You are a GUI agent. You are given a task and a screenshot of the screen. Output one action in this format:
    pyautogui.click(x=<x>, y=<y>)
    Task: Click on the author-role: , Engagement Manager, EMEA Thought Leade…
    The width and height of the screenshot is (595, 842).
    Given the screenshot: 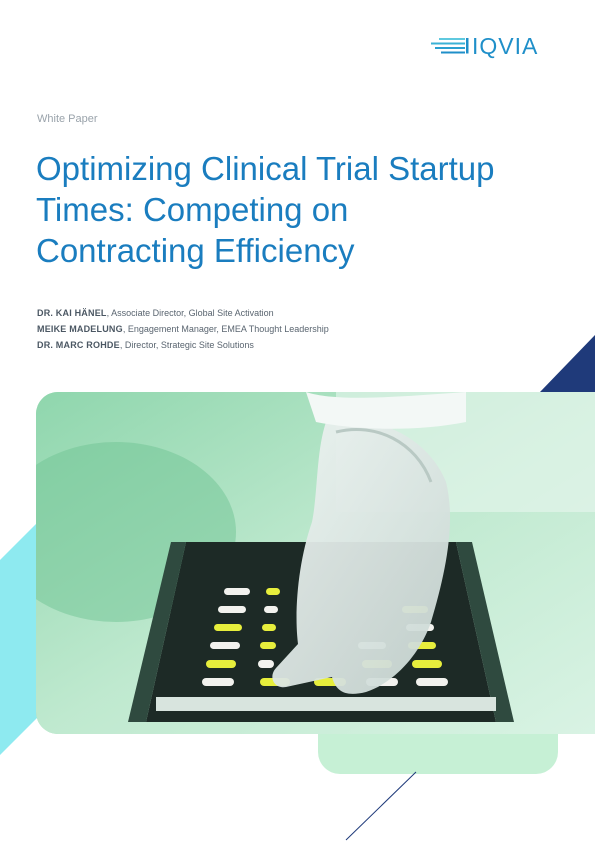 What is the action you would take?
    pyautogui.click(x=225, y=329)
    